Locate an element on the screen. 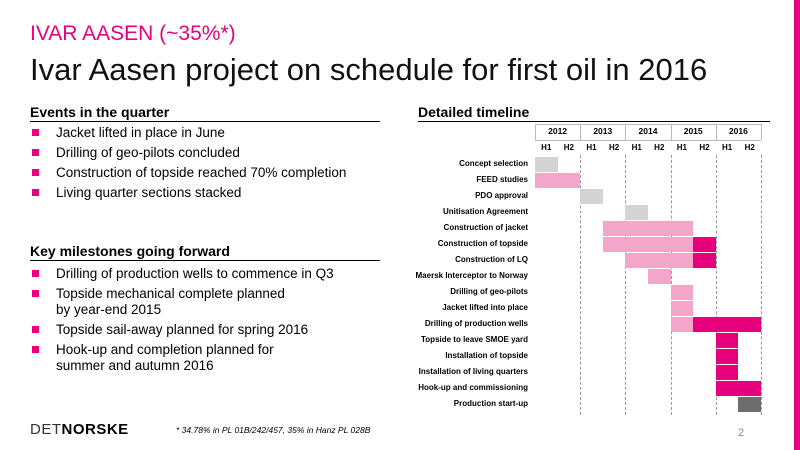 The height and width of the screenshot is (450, 800). events-heading: Events in the quarter is located at coordinates (100, 112).